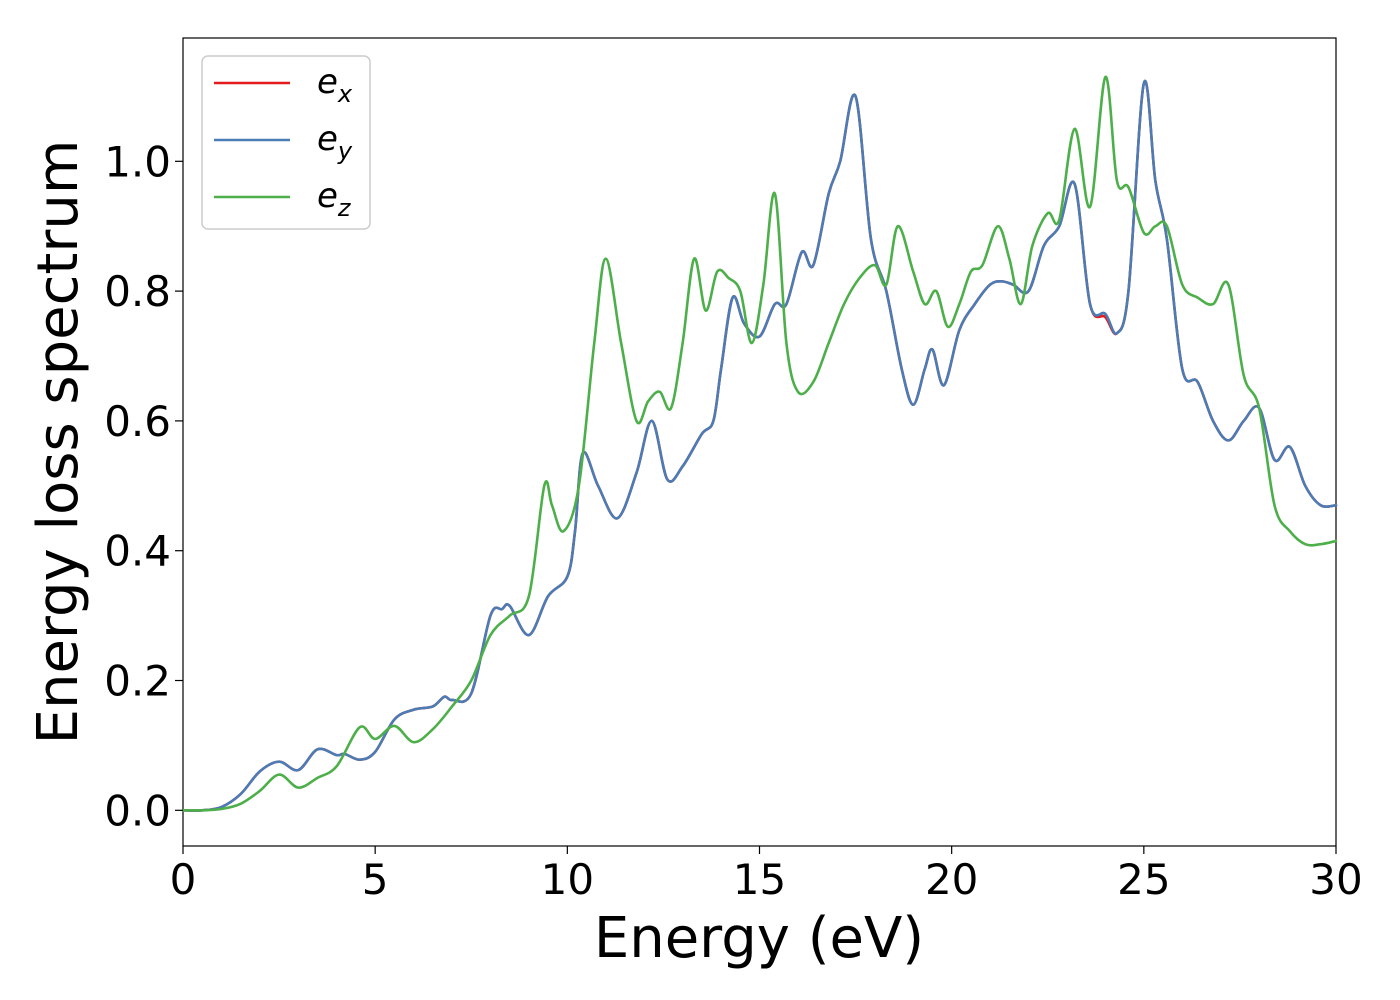 The width and height of the screenshot is (1400, 1000). Describe the element at coordinates (137, 291) in the screenshot. I see `y-tick-label: 0.8` at that location.